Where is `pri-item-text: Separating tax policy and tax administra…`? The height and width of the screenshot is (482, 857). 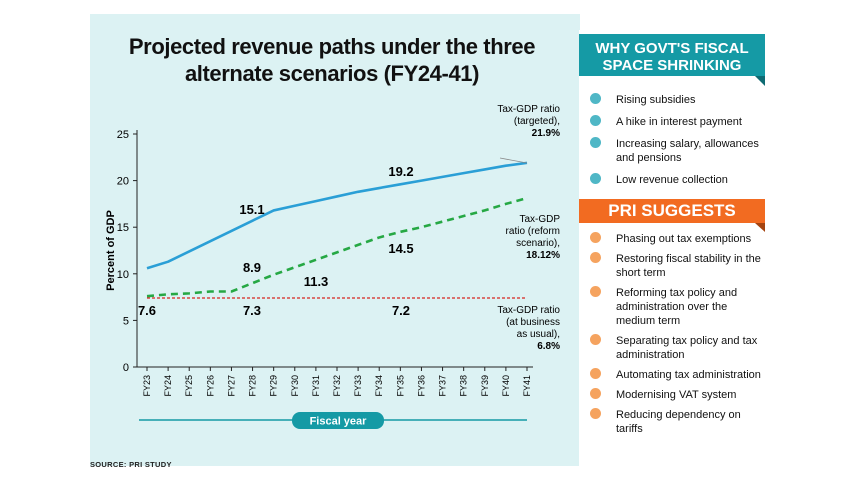 pri-item-text: Separating tax policy and tax administra… is located at coordinates (687, 348).